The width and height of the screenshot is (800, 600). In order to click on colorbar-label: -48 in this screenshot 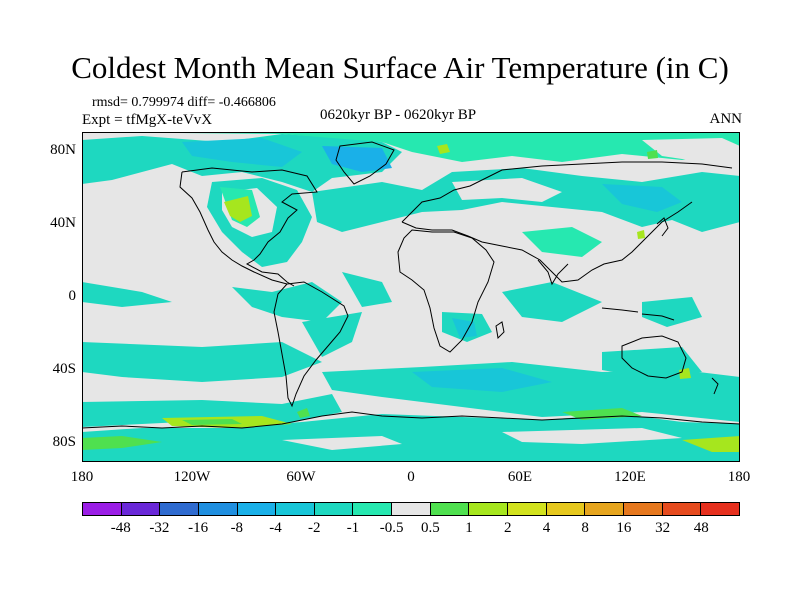, I will do `click(120, 528)`.